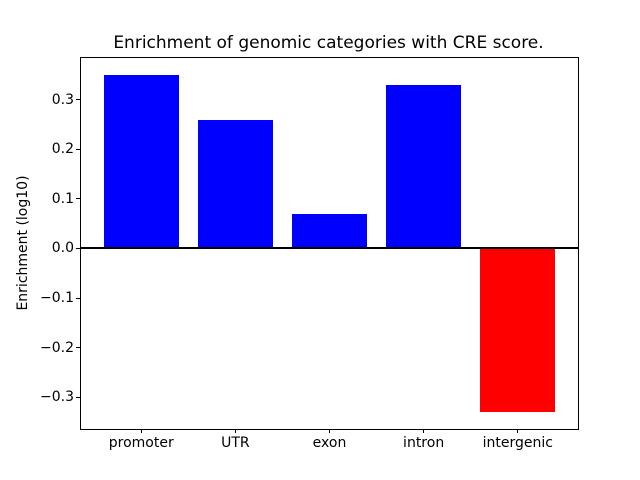  What do you see at coordinates (518, 330) in the screenshot?
I see `bar-intergenic` at bounding box center [518, 330].